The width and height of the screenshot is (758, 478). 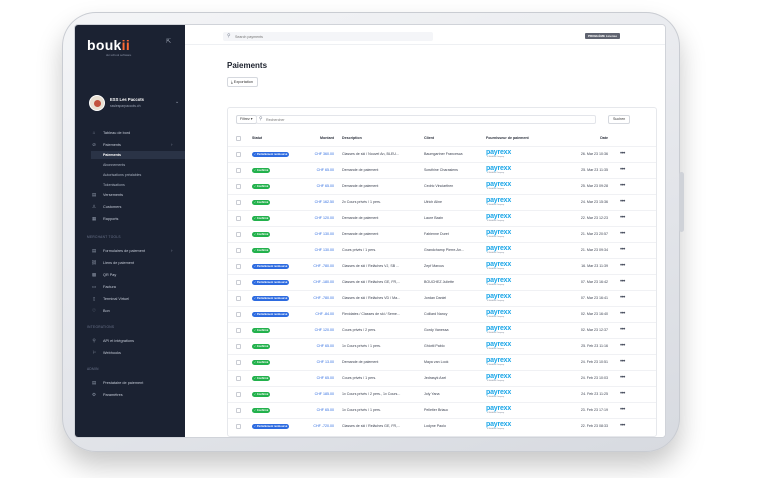 What do you see at coordinates (130, 311) in the screenshot?
I see `sidebar-item-bon: ♡ Bon` at bounding box center [130, 311].